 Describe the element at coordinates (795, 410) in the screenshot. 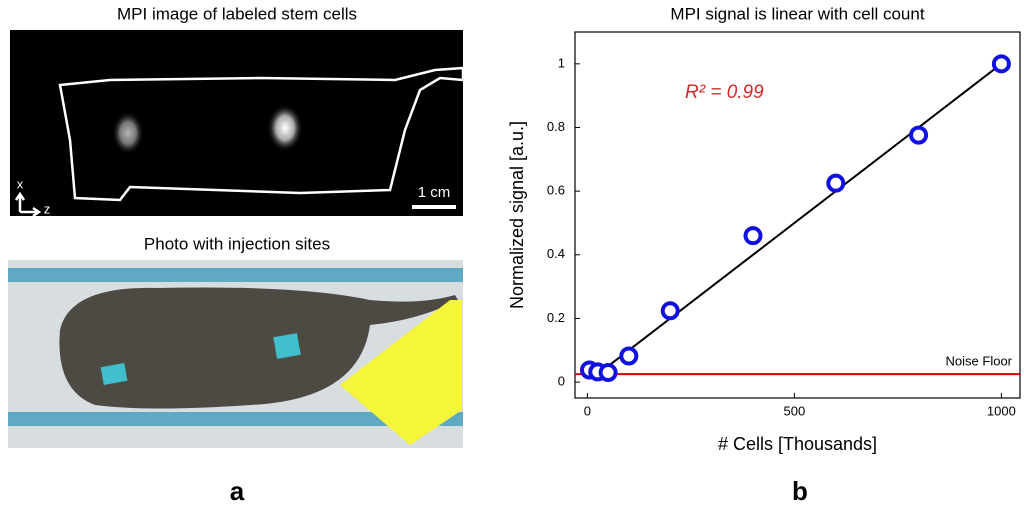

I see `x-tick-label: 500` at that location.